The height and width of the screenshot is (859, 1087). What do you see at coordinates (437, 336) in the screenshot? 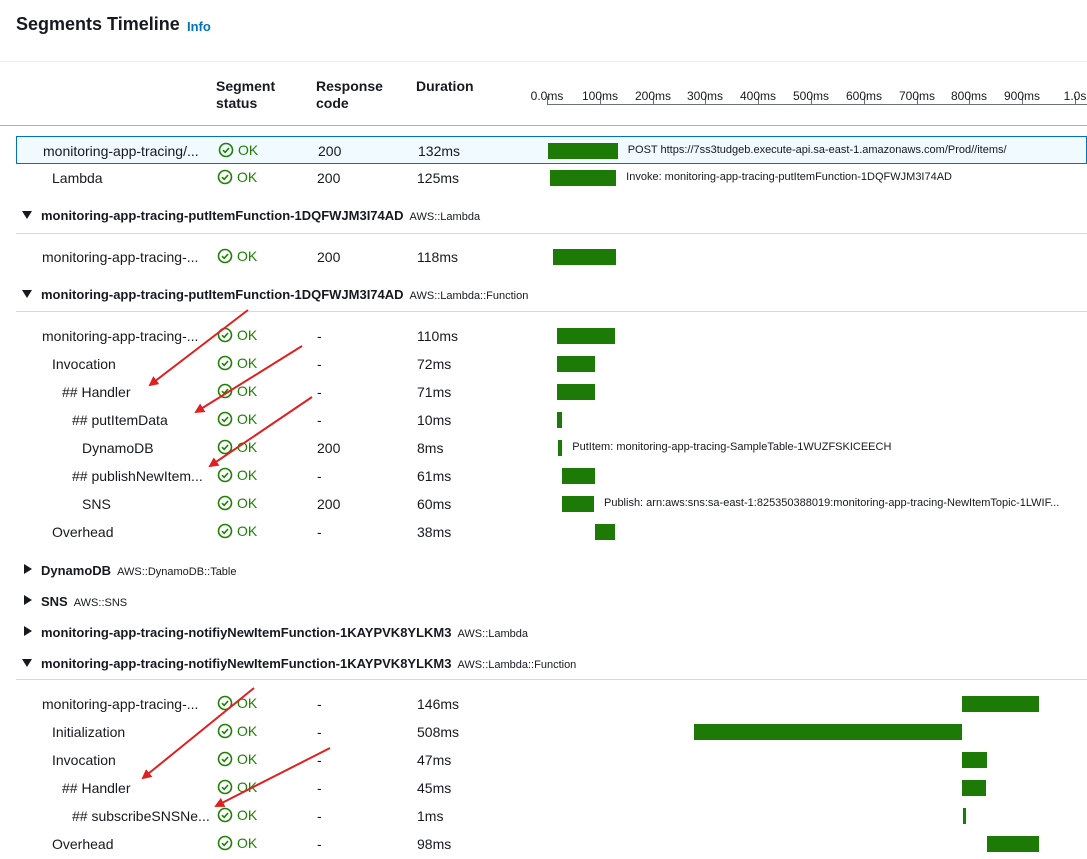
I see `segment-duration: 110ms` at bounding box center [437, 336].